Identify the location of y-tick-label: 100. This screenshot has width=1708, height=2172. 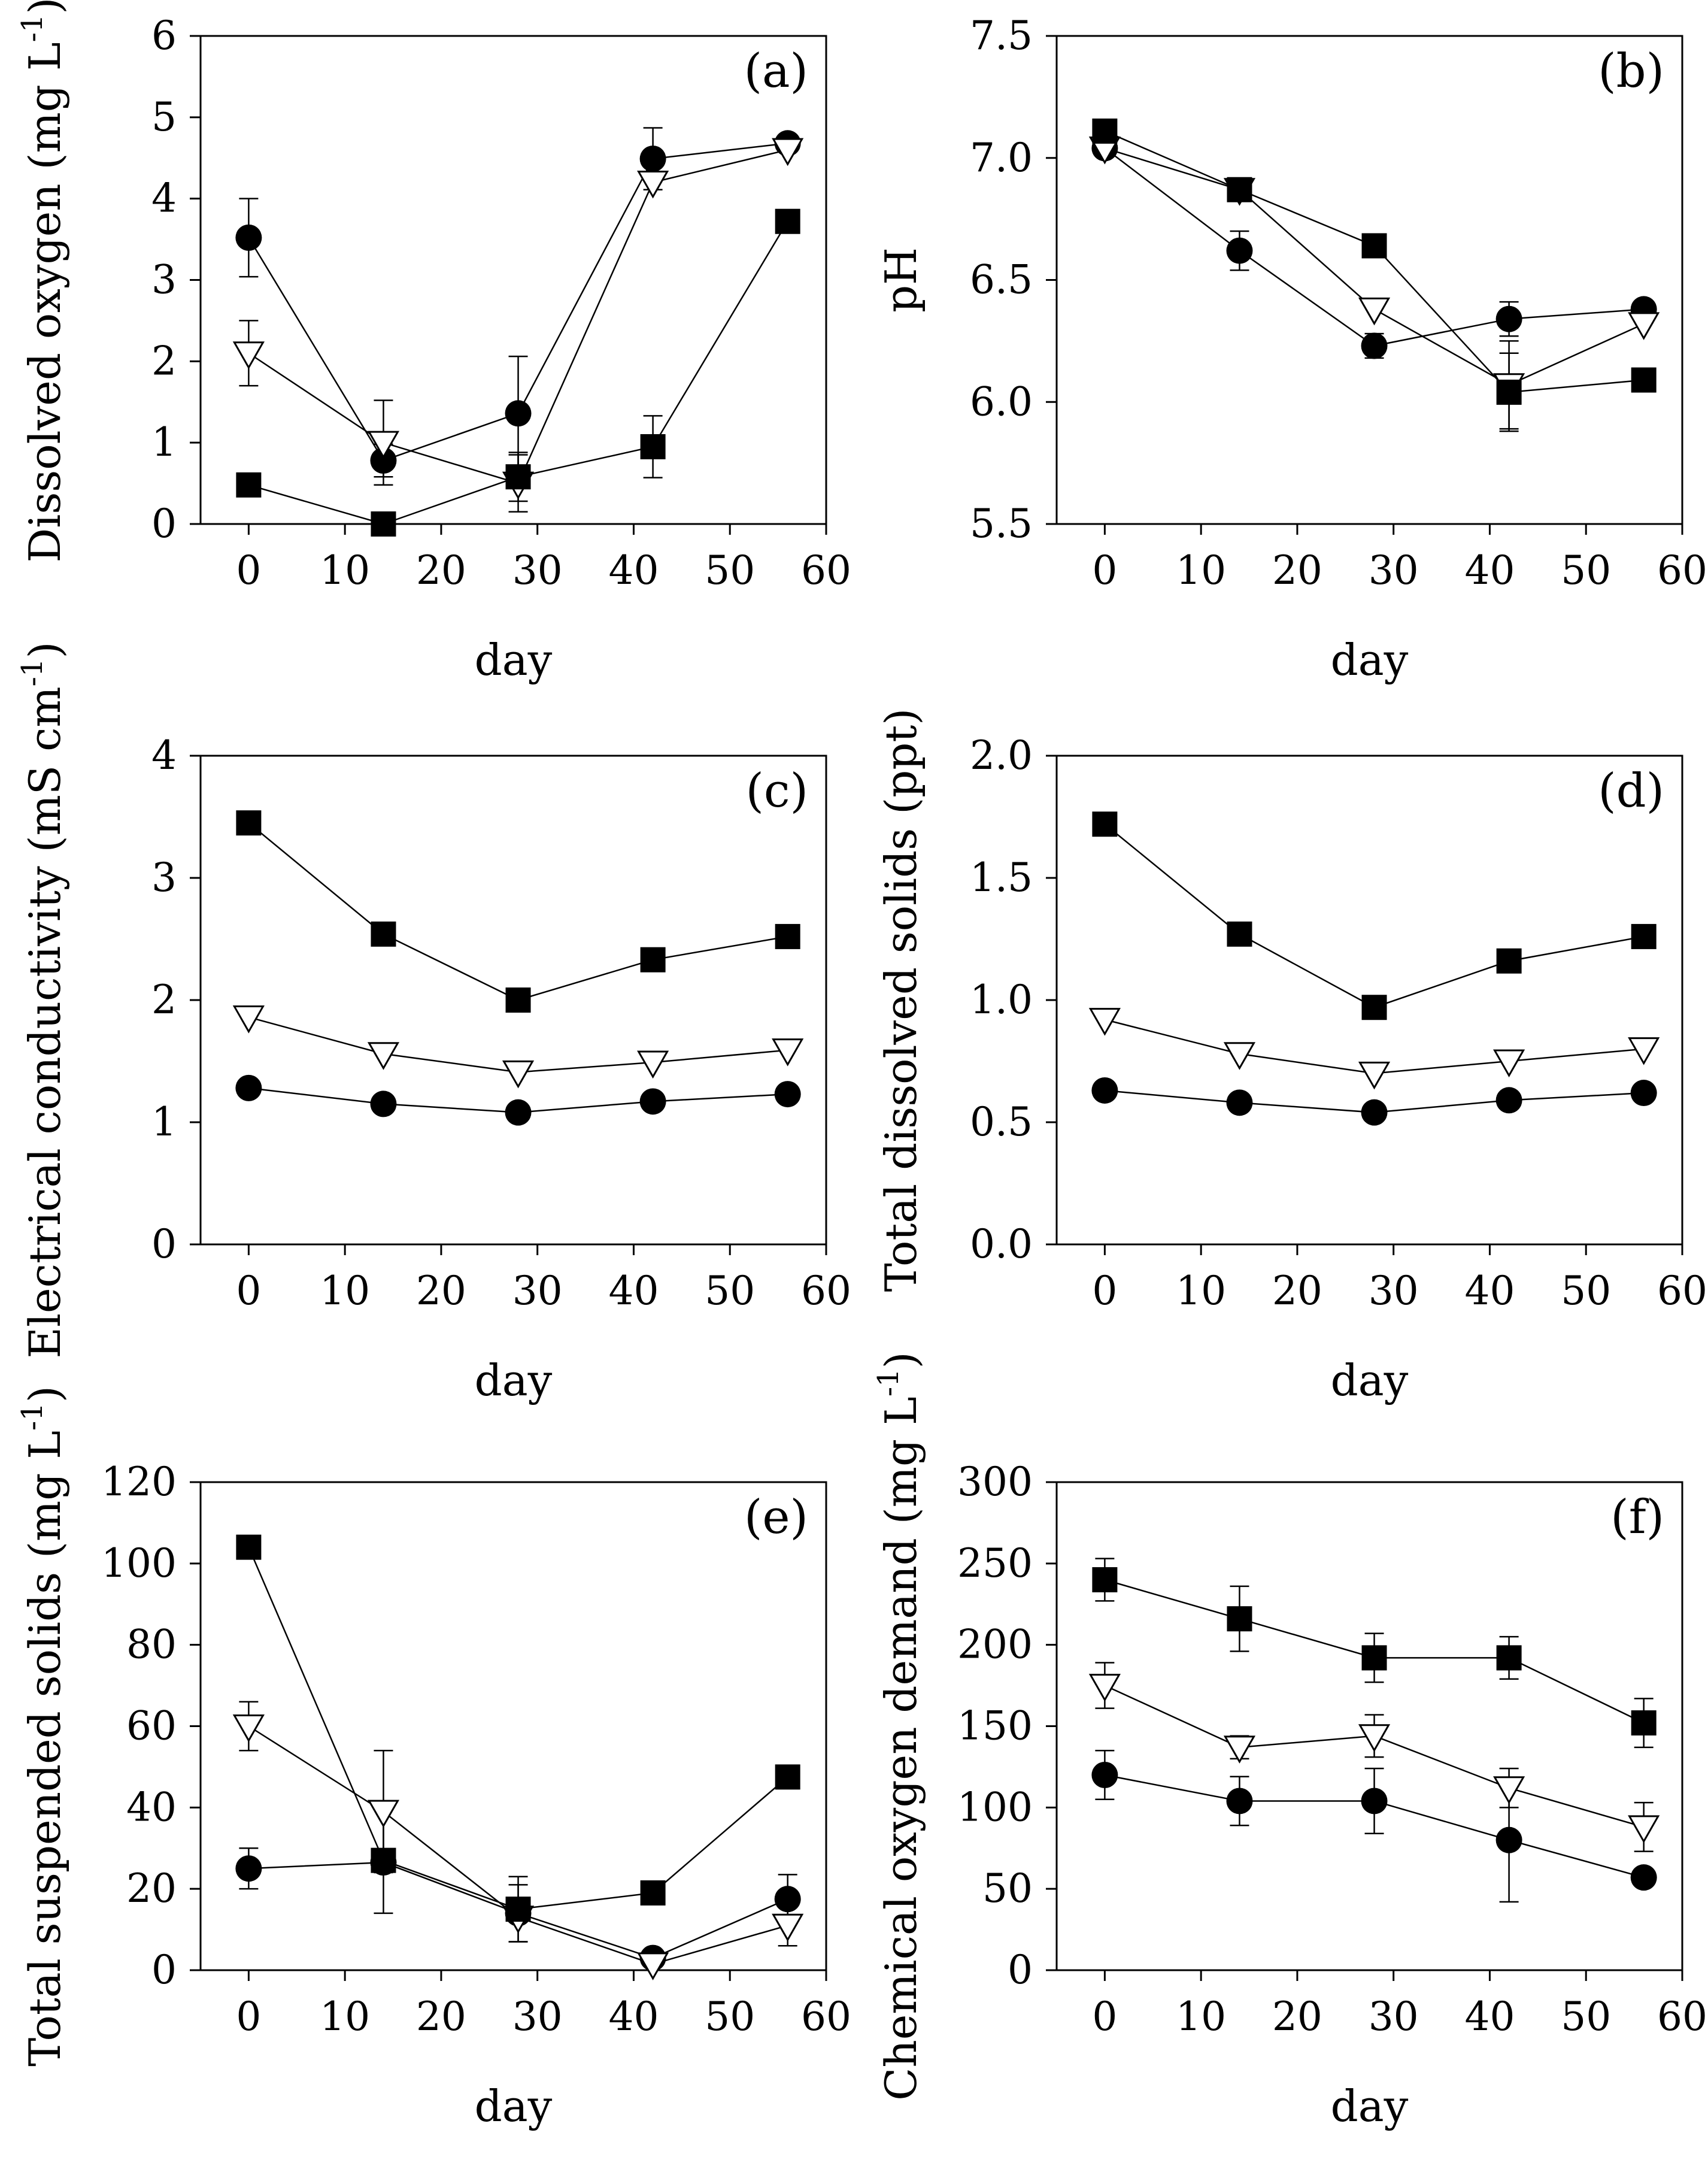
(995, 1807).